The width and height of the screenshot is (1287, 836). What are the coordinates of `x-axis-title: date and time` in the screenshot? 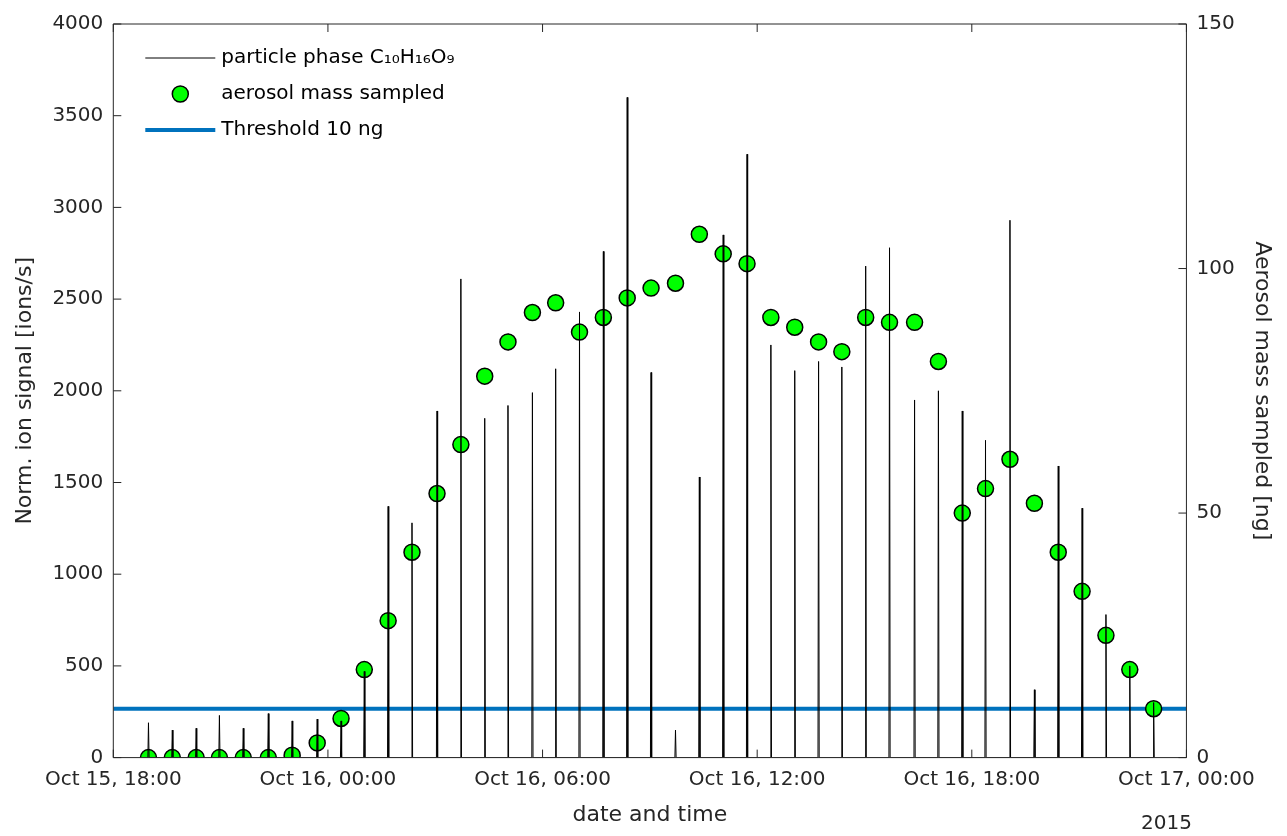 It's located at (650, 813).